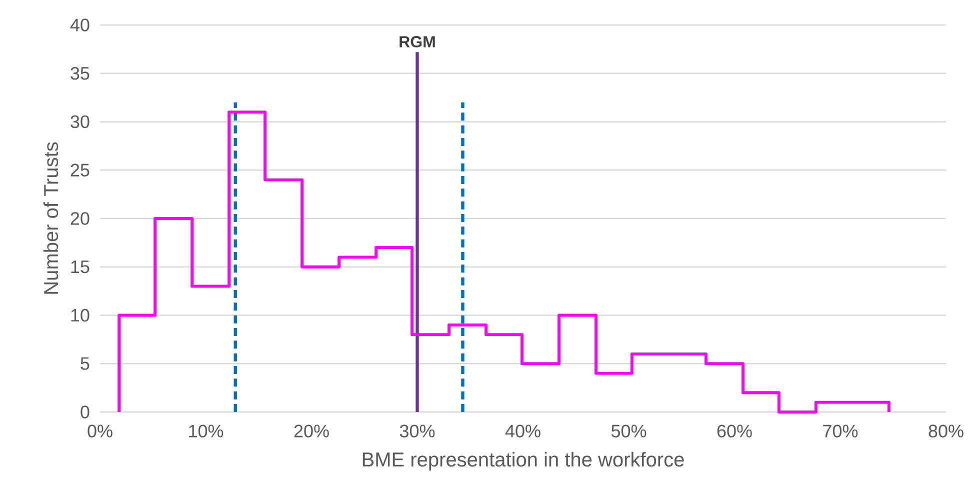 The width and height of the screenshot is (971, 495). What do you see at coordinates (85, 363) in the screenshot?
I see `y-tick-label: 5` at bounding box center [85, 363].